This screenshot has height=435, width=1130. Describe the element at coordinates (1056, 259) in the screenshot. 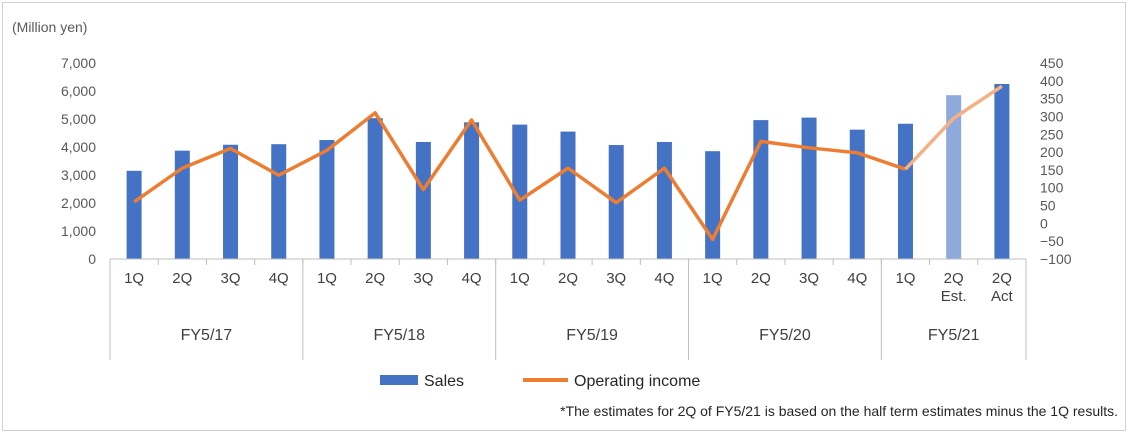

I see `right-tick-label: −100` at that location.